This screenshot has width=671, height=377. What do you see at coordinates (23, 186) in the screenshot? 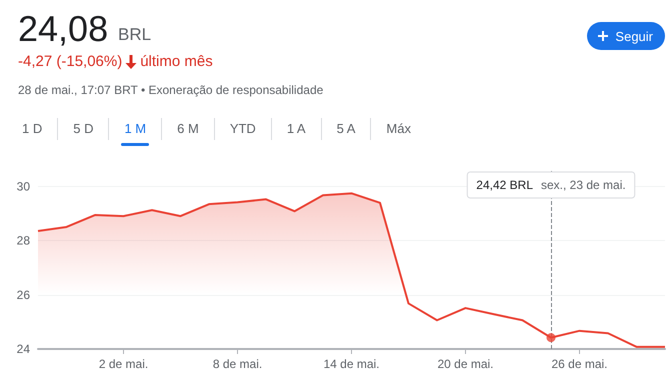
I see `y-tick-label: 30` at bounding box center [23, 186].